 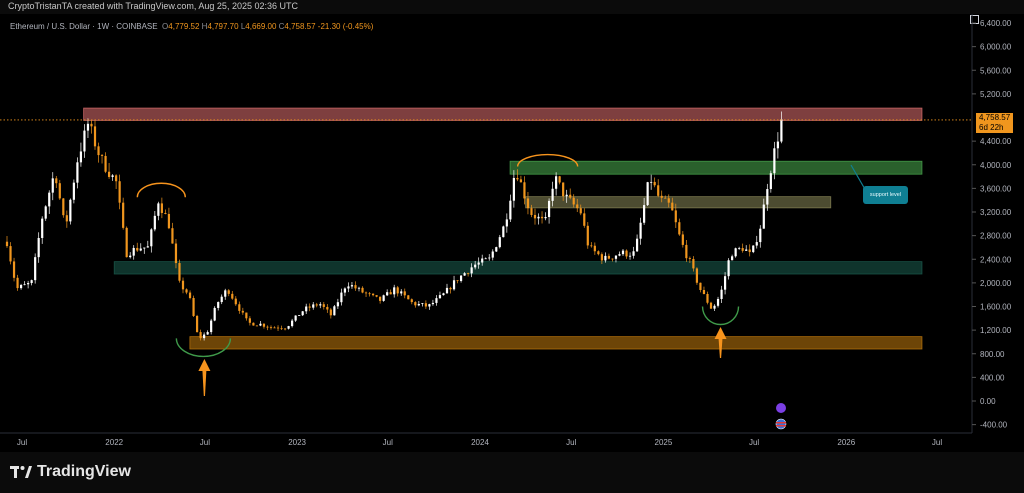 I want to click on price-tick-label: 5,600.00, so click(x=996, y=70).